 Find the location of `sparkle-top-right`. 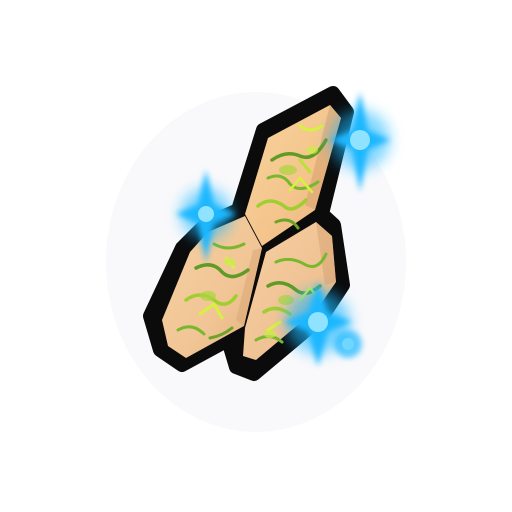

sparkle-top-right is located at coordinates (360, 142).